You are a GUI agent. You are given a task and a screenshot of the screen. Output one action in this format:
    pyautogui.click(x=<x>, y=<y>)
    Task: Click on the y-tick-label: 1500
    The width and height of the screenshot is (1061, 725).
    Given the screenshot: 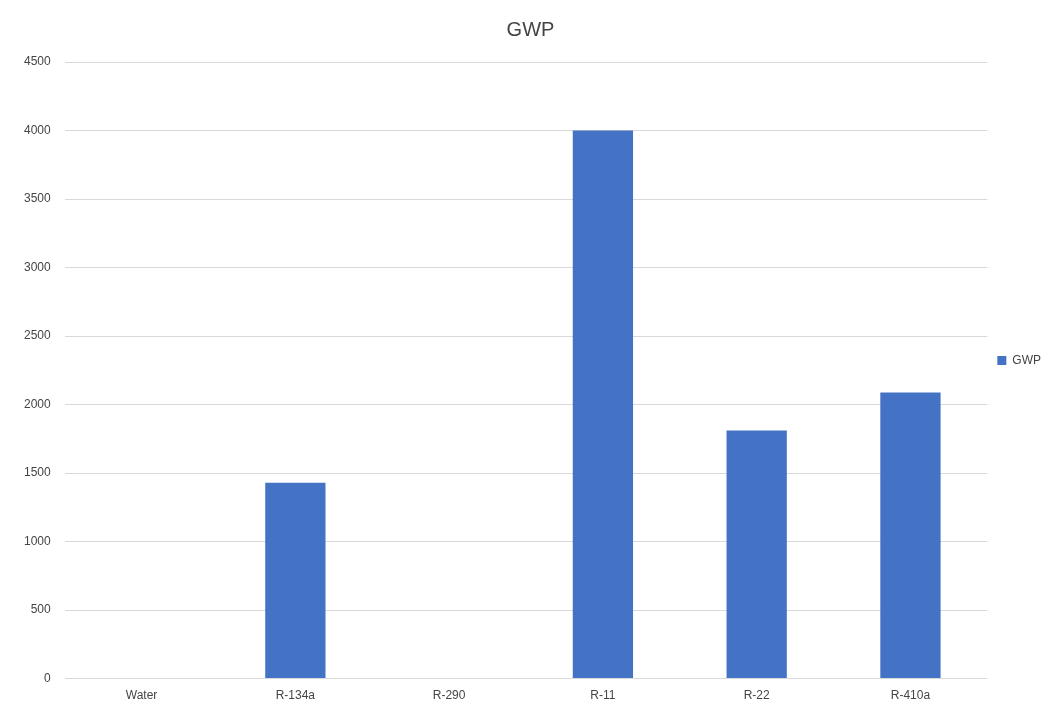 What is the action you would take?
    pyautogui.click(x=37, y=472)
    